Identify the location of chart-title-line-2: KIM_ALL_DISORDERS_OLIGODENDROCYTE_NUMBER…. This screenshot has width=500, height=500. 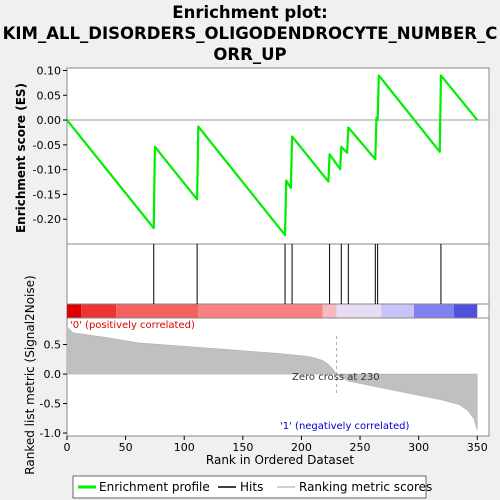
(250, 33).